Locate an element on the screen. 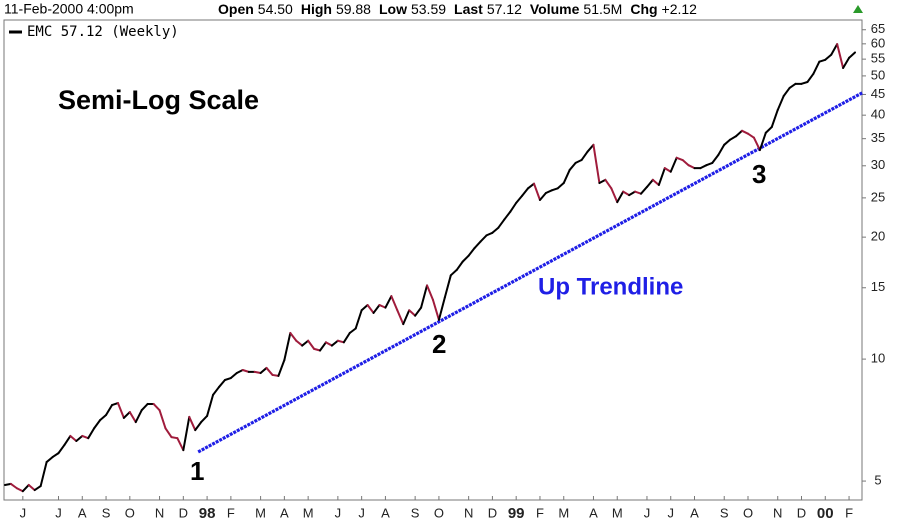 The width and height of the screenshot is (900, 526). x-tick-label: N is located at coordinates (777, 512).